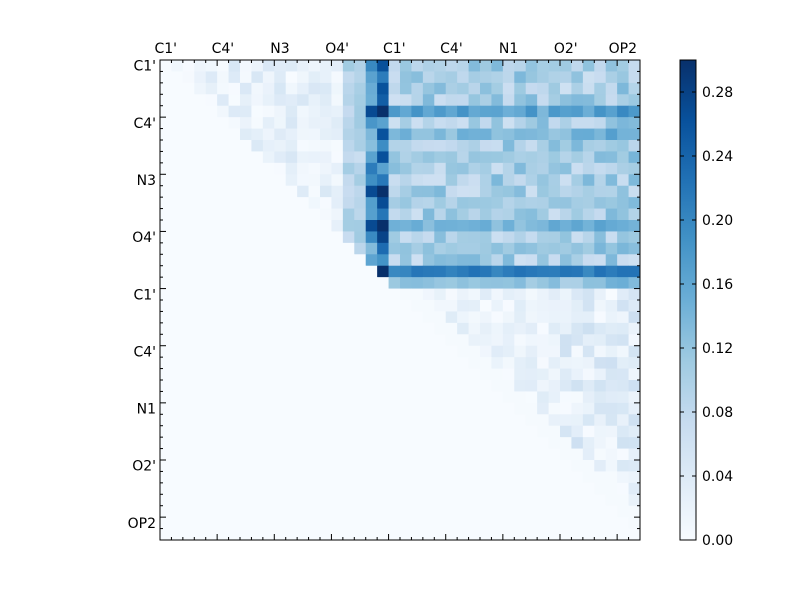 Image resolution: width=800 pixels, height=600 pixels. I want to click on colorbar: 0.000.040.080.120.160.200.240.28, so click(706, 304).